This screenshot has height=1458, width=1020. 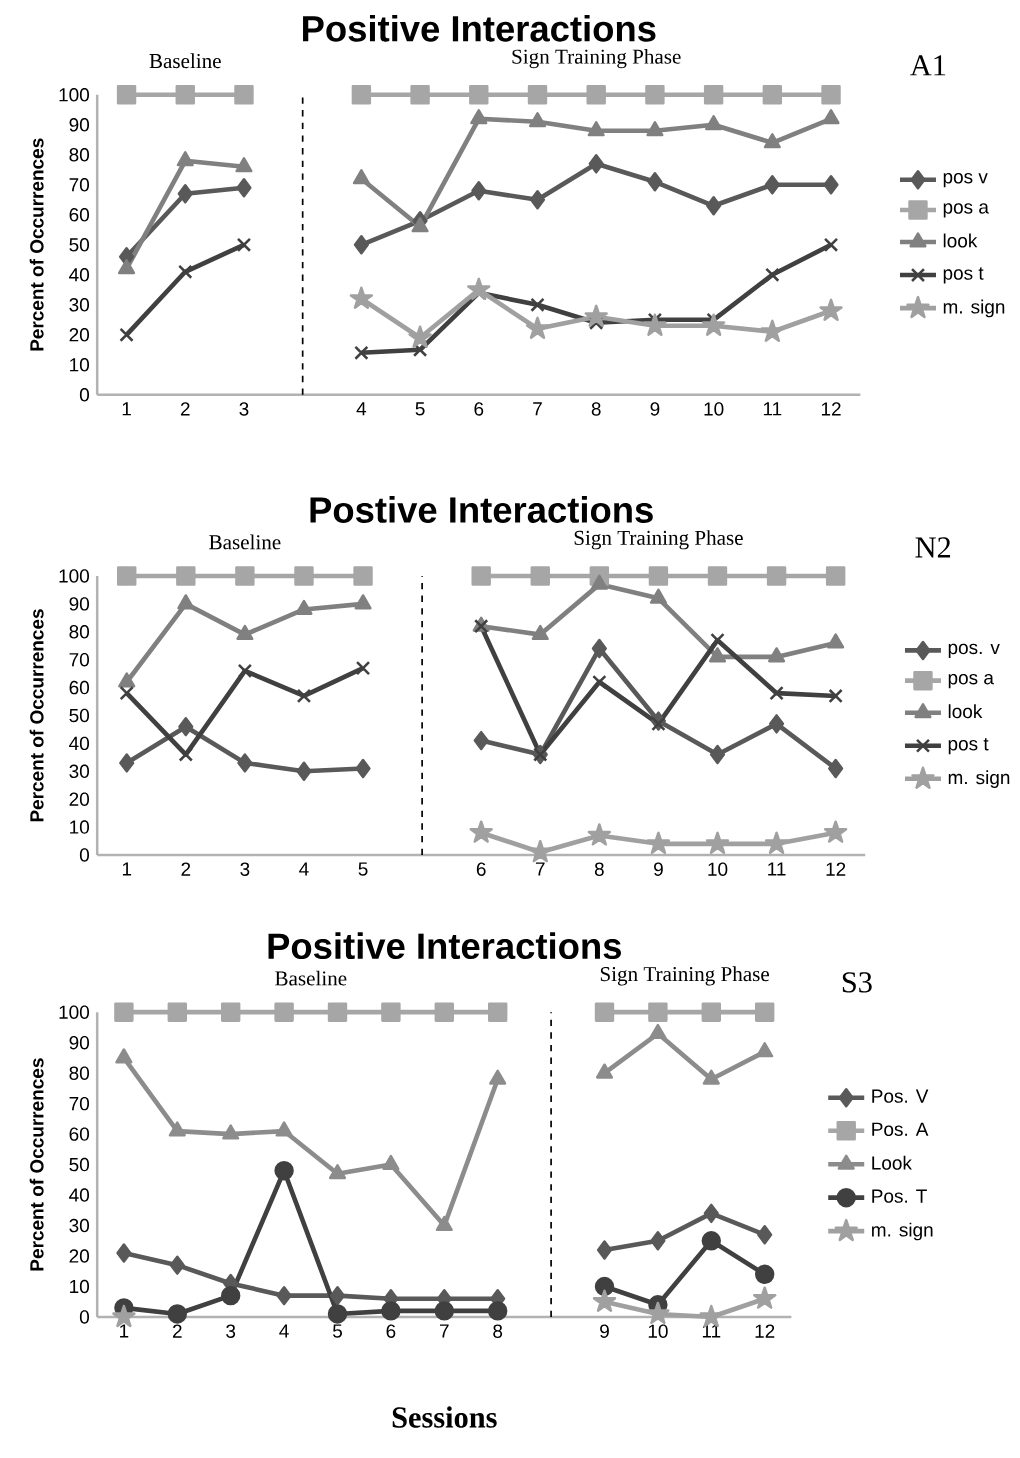 I want to click on legend-label: pos v, so click(x=965, y=180).